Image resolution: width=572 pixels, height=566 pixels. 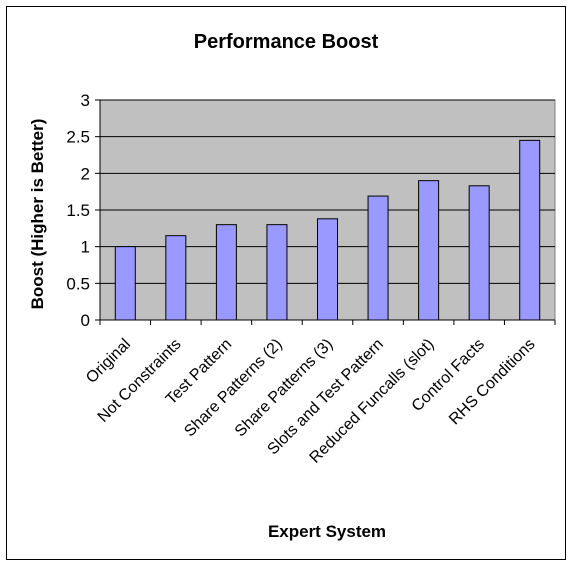 What do you see at coordinates (37, 214) in the screenshot?
I see `y-axis-title: Boost (Higher is Better)` at bounding box center [37, 214].